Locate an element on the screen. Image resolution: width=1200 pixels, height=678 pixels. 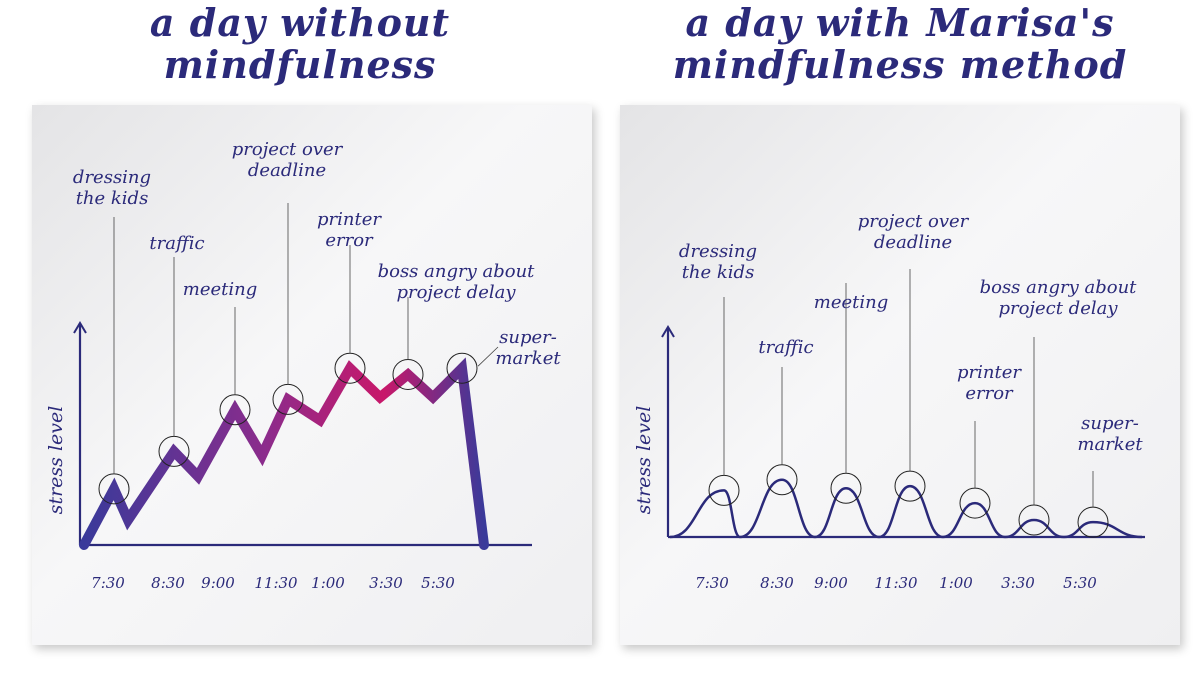
right-x-tick-label: 11:30 is located at coordinates (896, 583).